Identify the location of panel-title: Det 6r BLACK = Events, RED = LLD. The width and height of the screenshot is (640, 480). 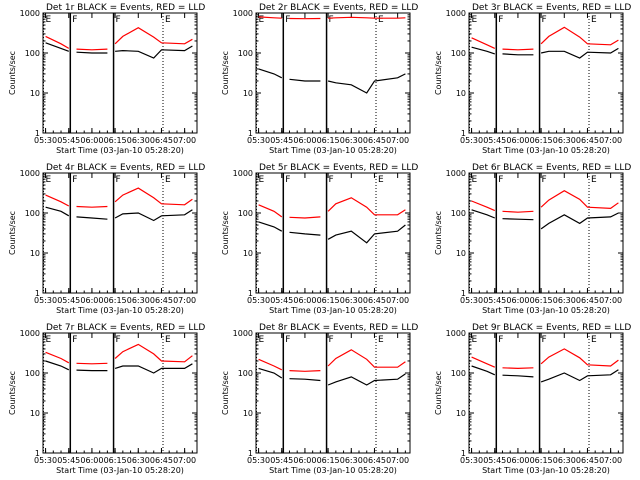
(551, 168).